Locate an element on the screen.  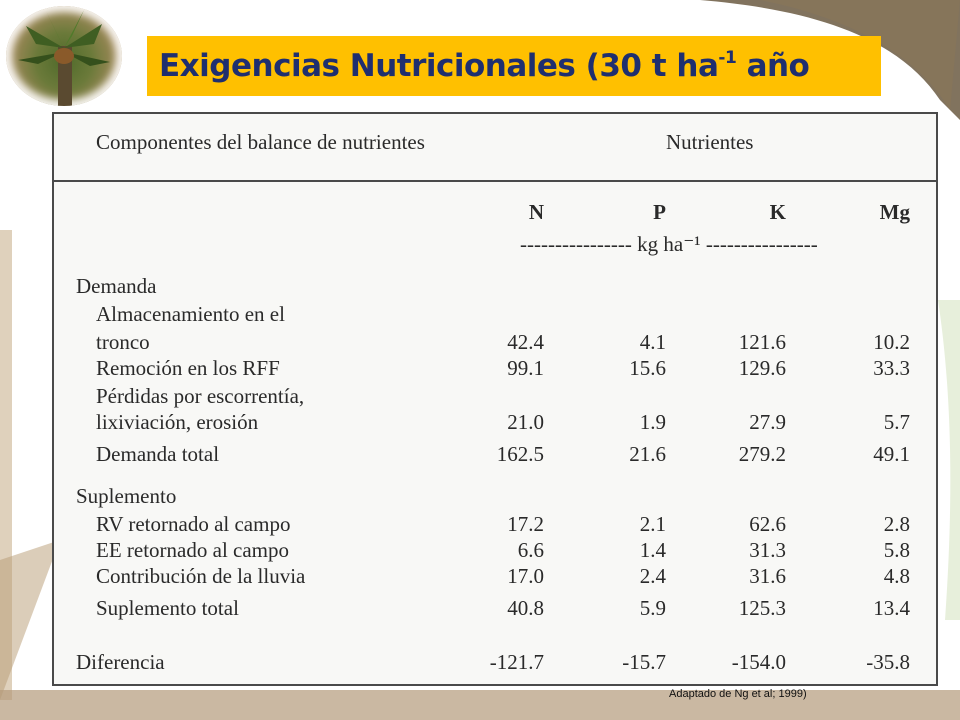
cell-value: 2.4 is located at coordinates (652, 576).